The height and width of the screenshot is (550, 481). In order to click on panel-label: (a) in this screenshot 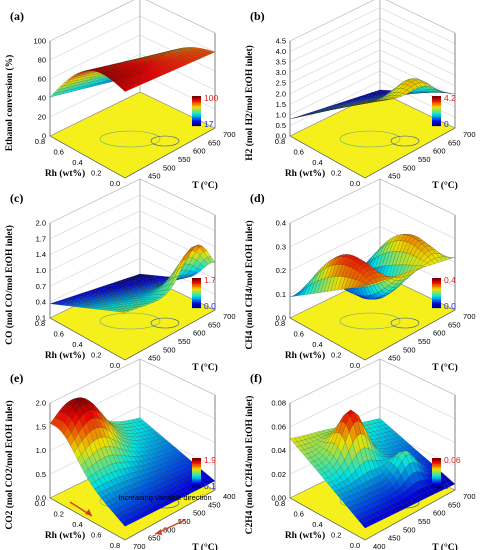, I will do `click(17, 16)`.